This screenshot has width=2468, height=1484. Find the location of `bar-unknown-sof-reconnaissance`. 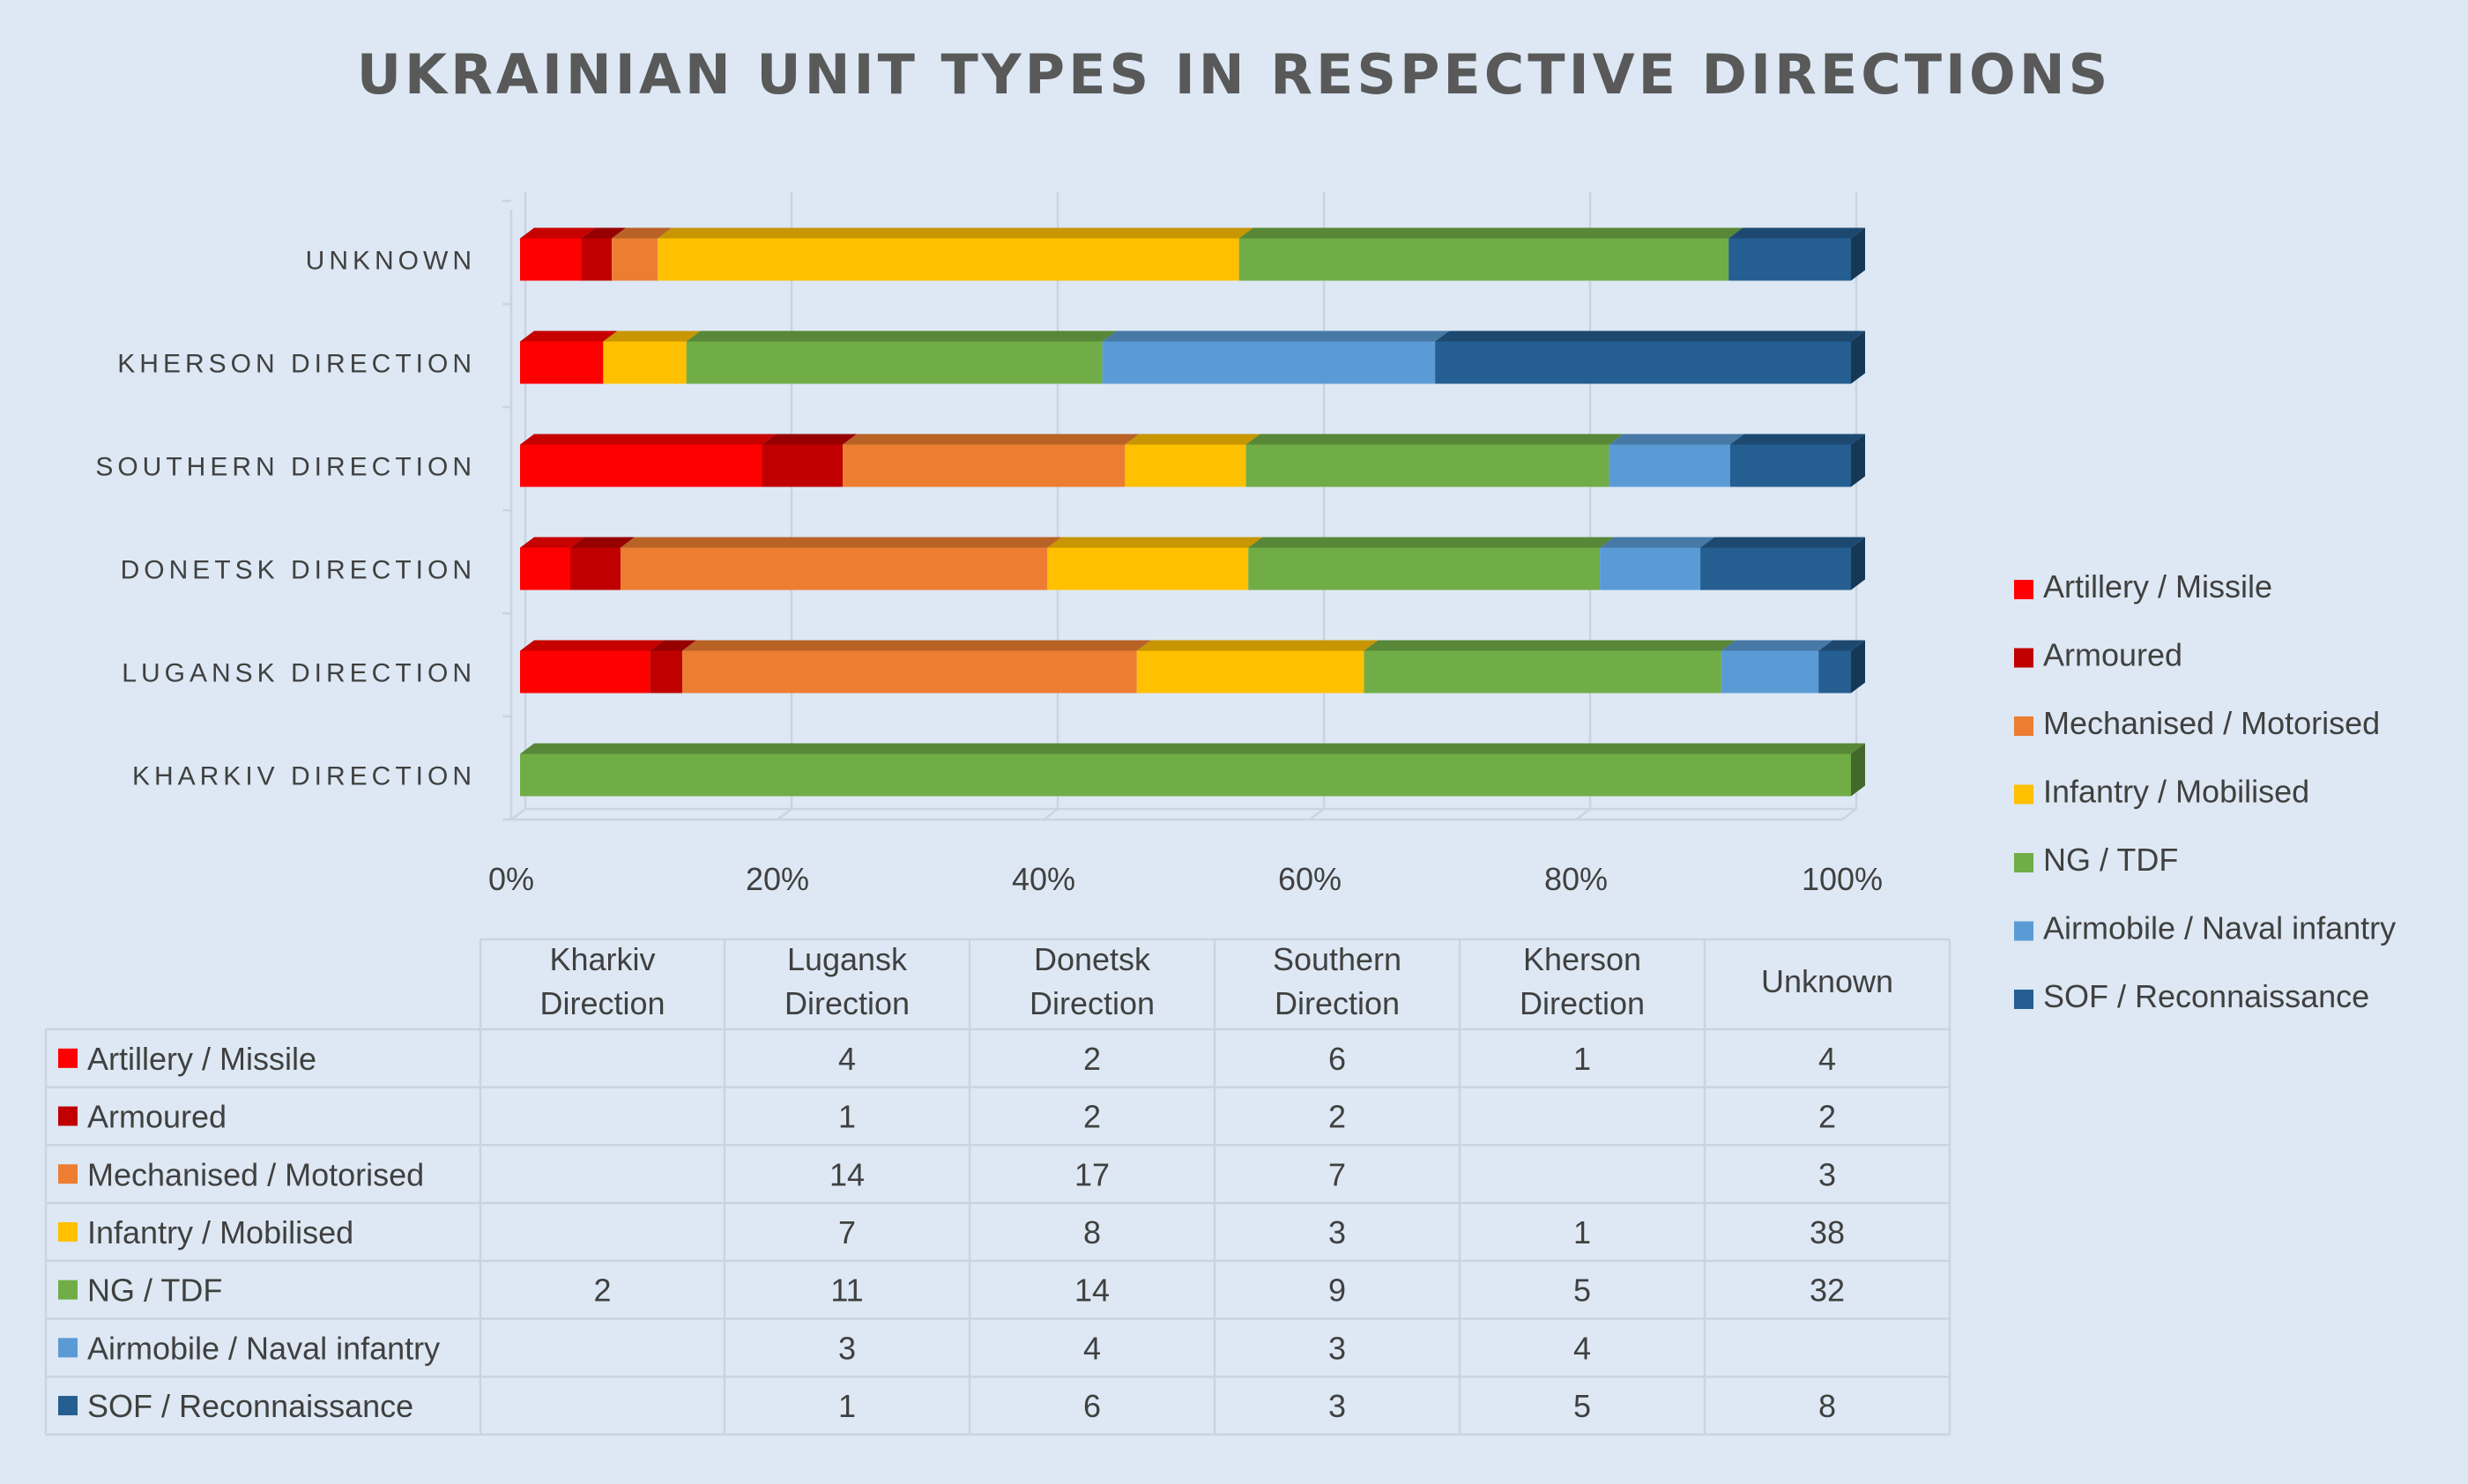

bar-unknown-sof-reconnaissance is located at coordinates (1796, 254).